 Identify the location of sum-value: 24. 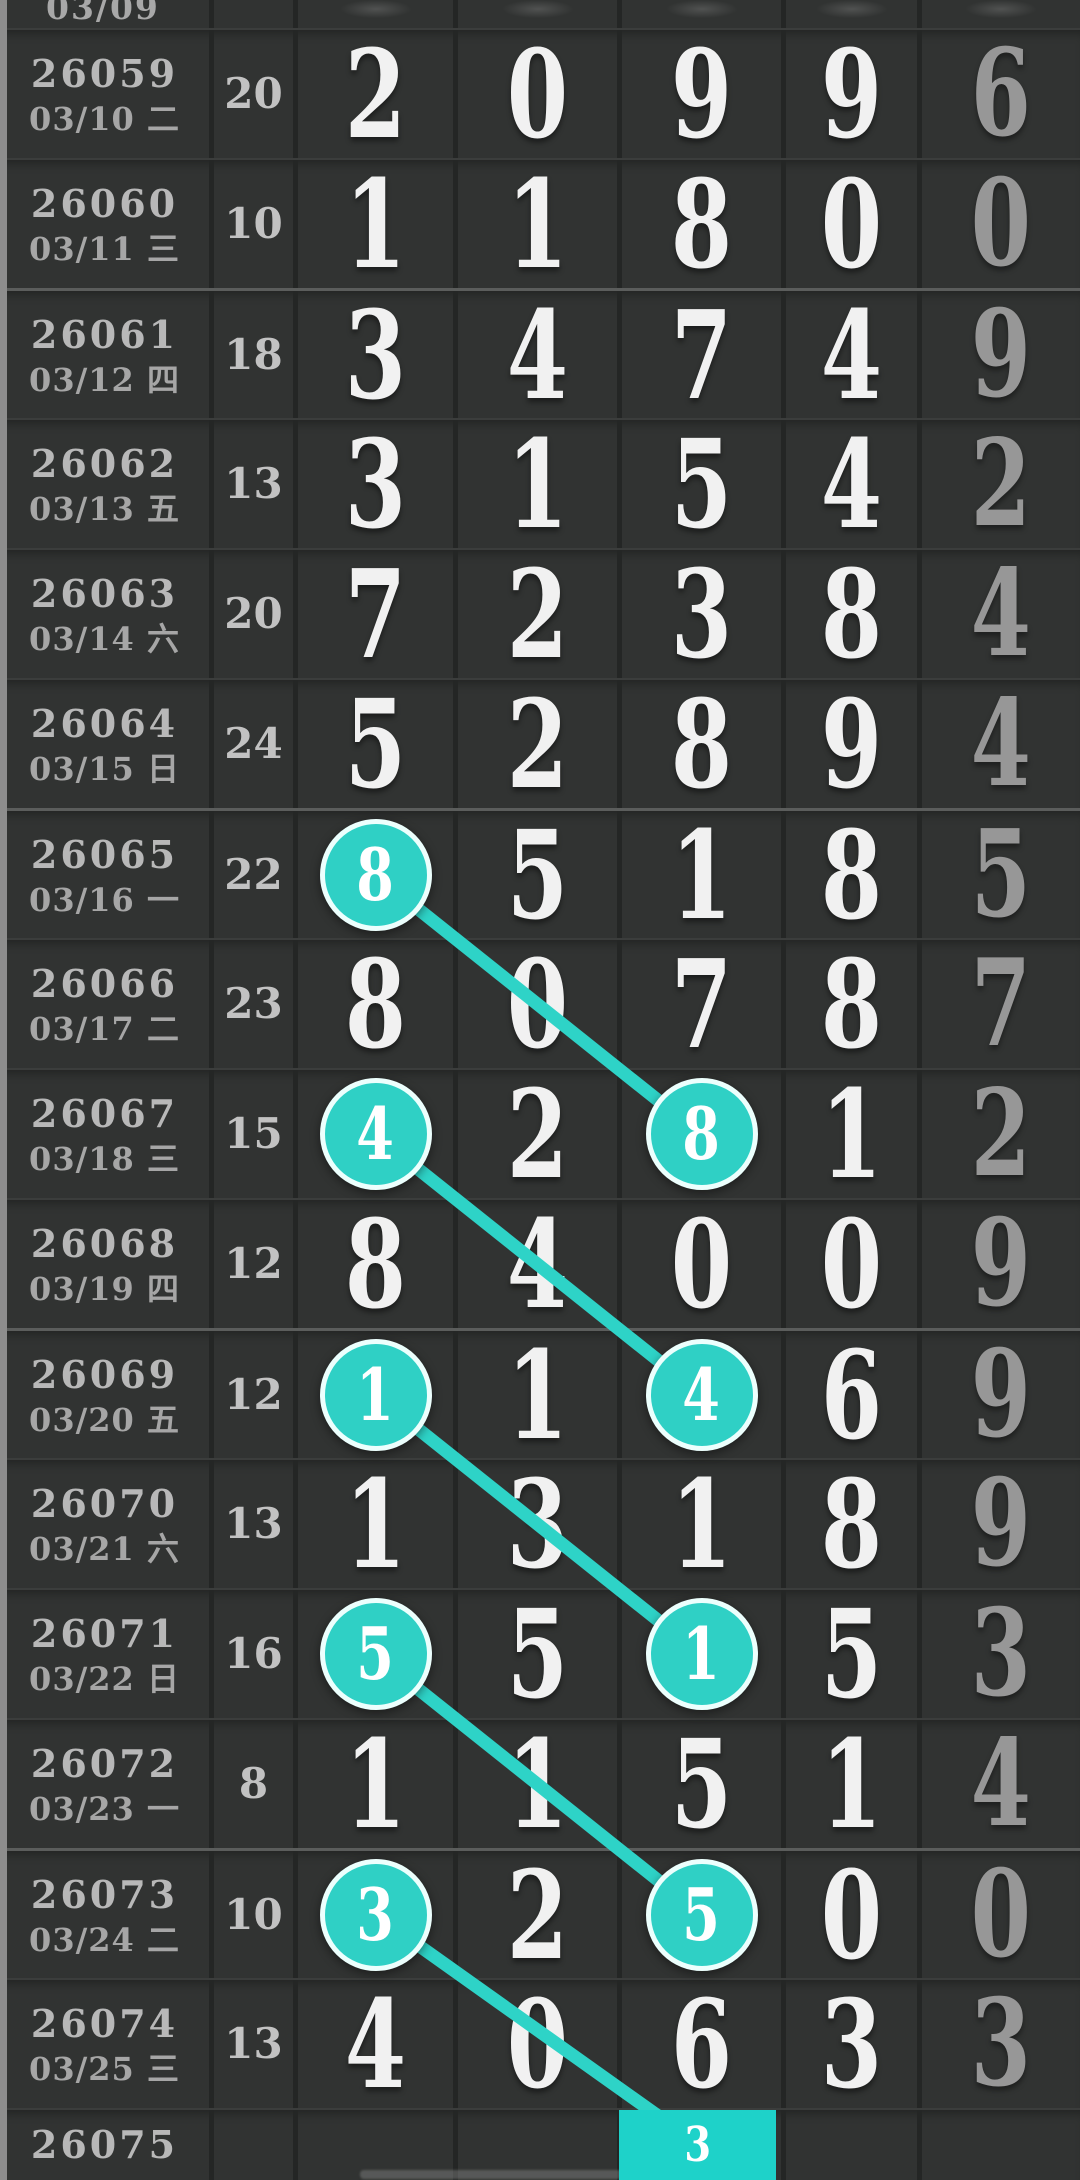
(253, 743).